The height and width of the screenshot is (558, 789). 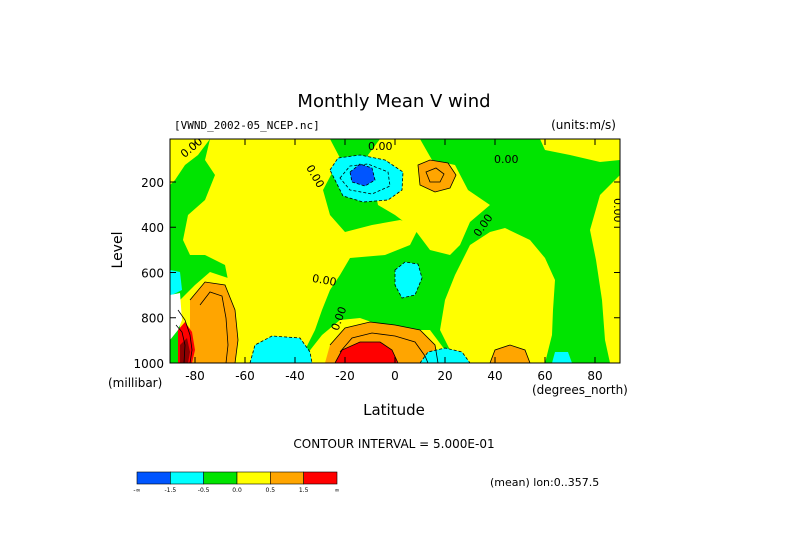 What do you see at coordinates (237, 490) in the screenshot?
I see `colorbar-label: 0.0` at bounding box center [237, 490].